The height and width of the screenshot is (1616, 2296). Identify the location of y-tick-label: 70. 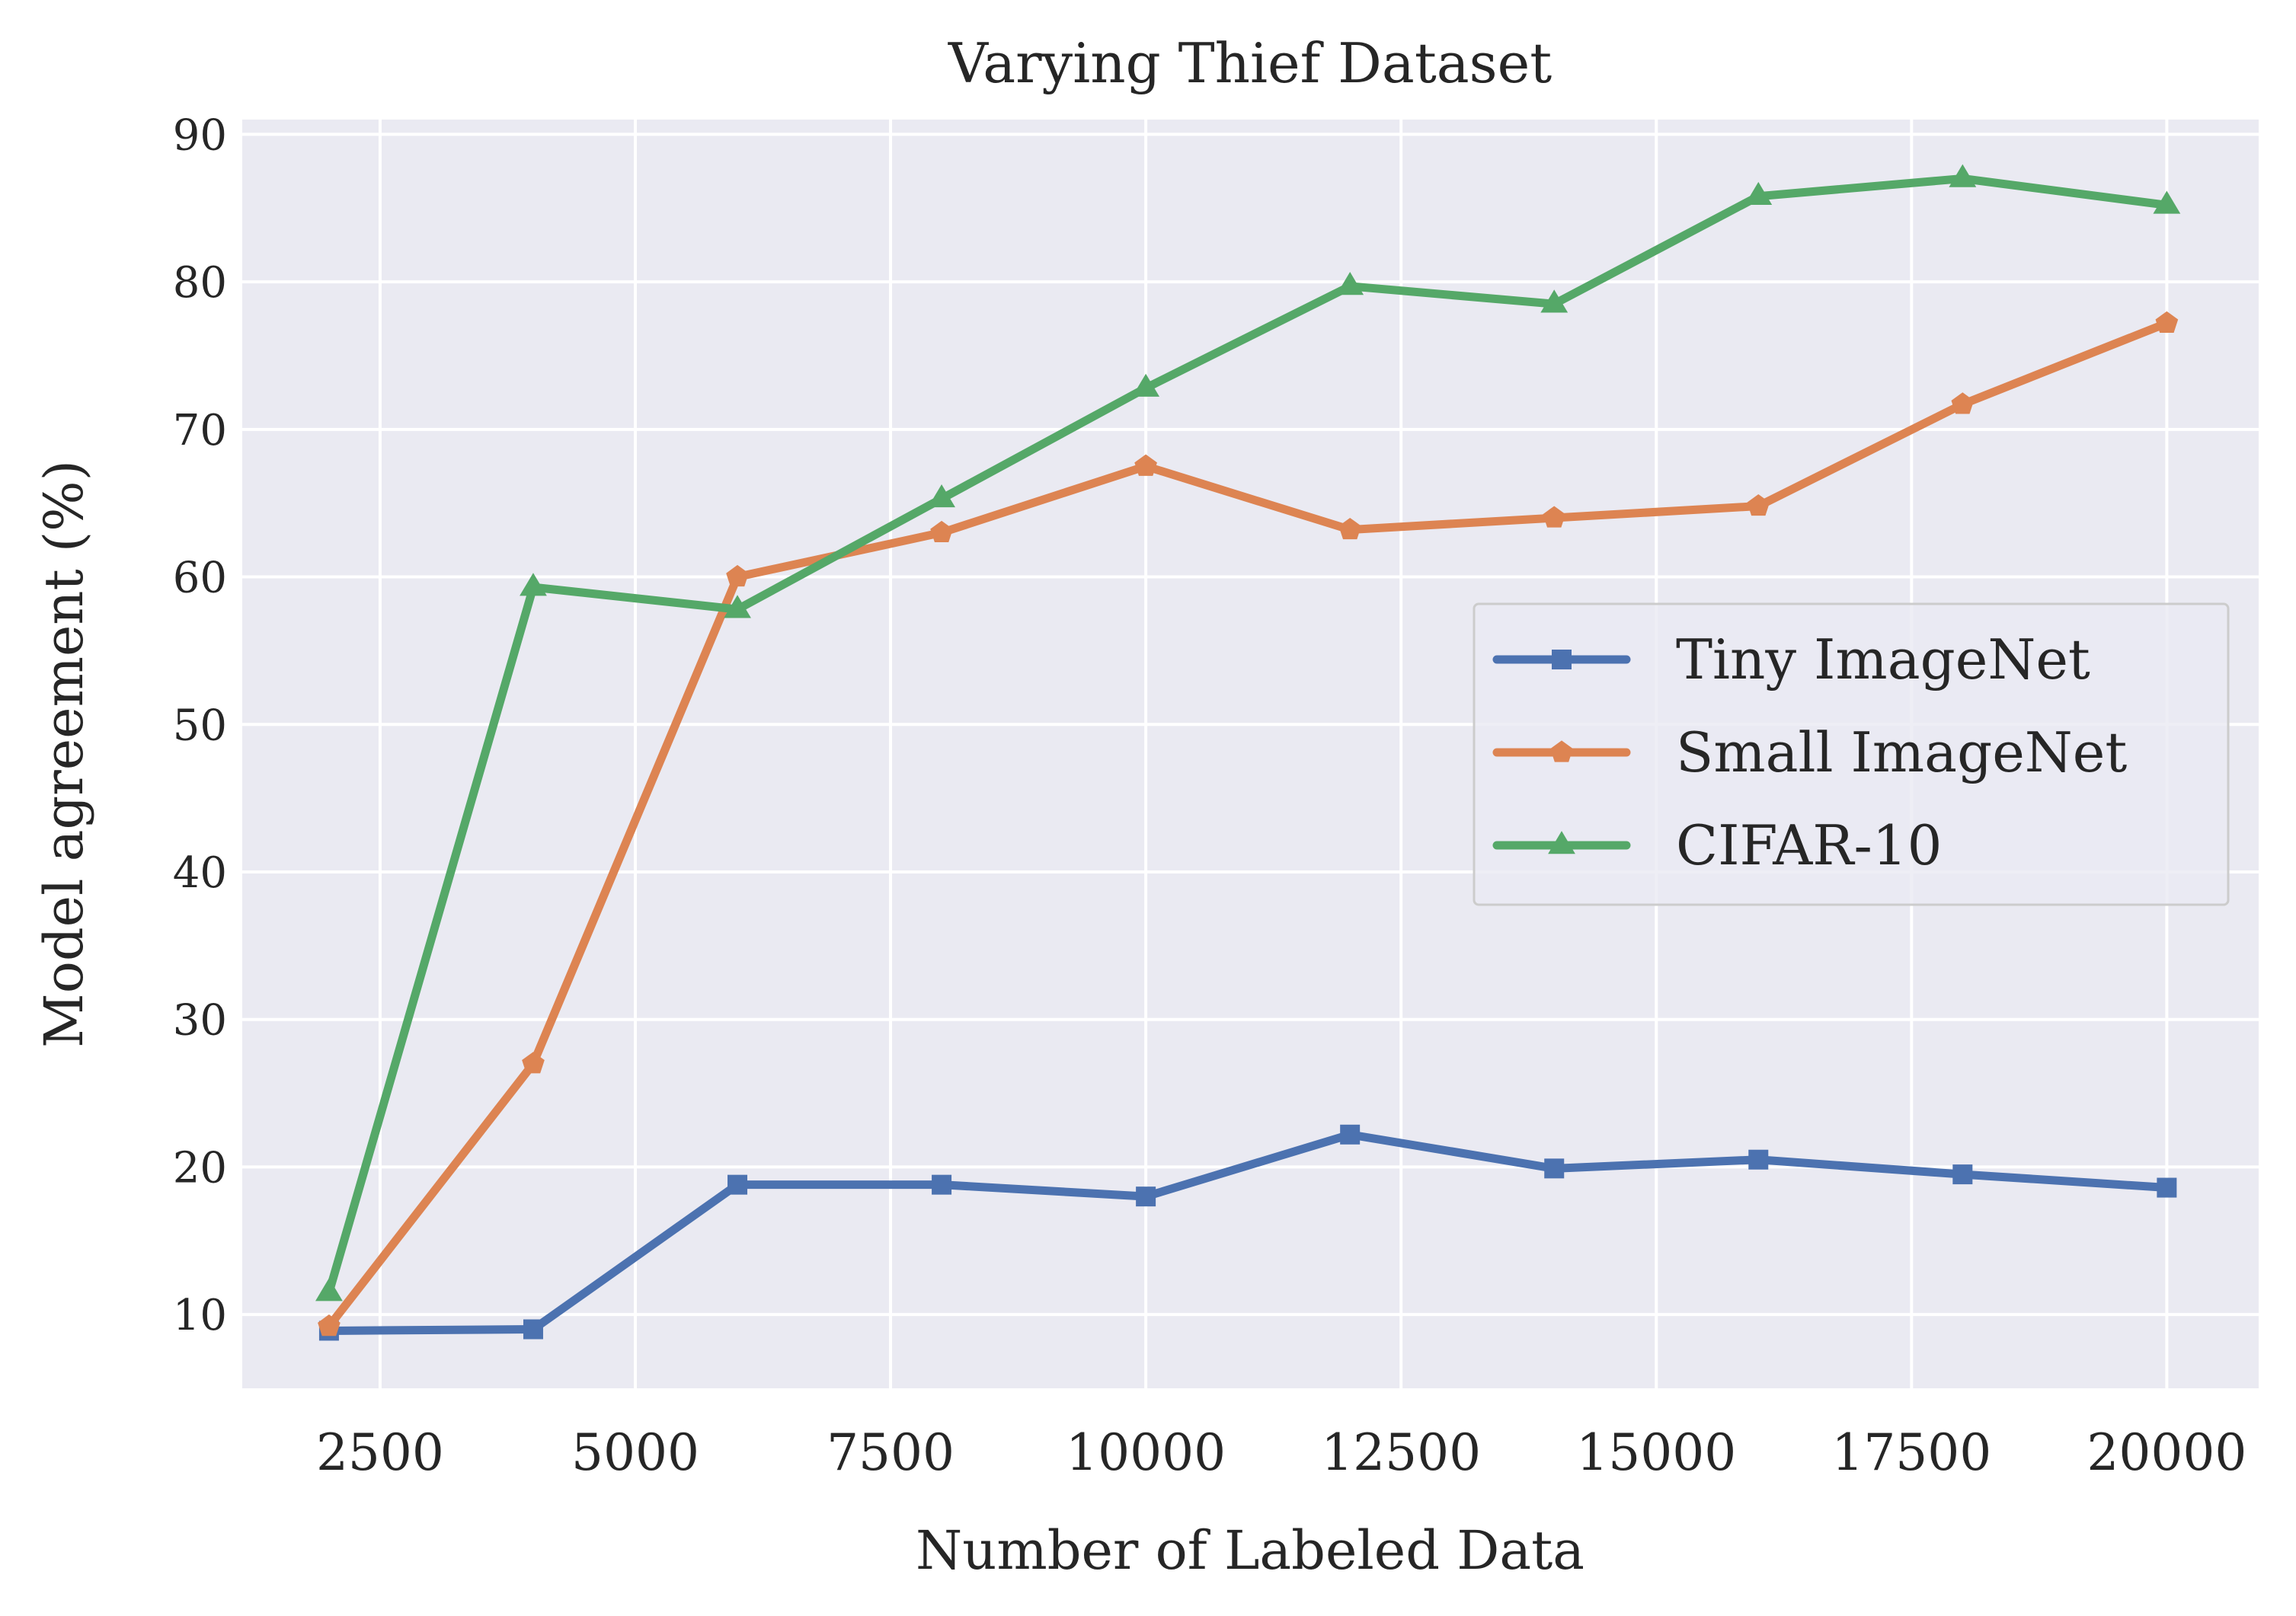
(200, 430).